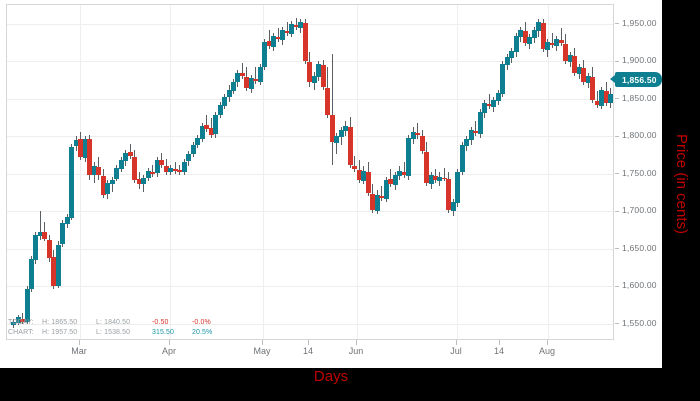 The height and width of the screenshot is (401, 700). I want to click on y-tick-label: 1,850.00, so click(639, 97).